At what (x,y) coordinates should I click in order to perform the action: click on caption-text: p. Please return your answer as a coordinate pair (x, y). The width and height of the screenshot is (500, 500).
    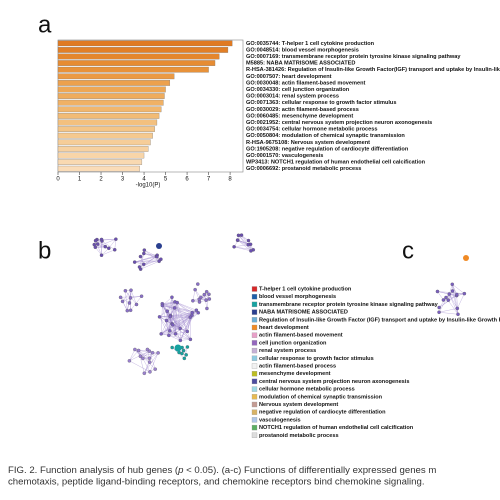
    Looking at the image, I should click on (180, 470).